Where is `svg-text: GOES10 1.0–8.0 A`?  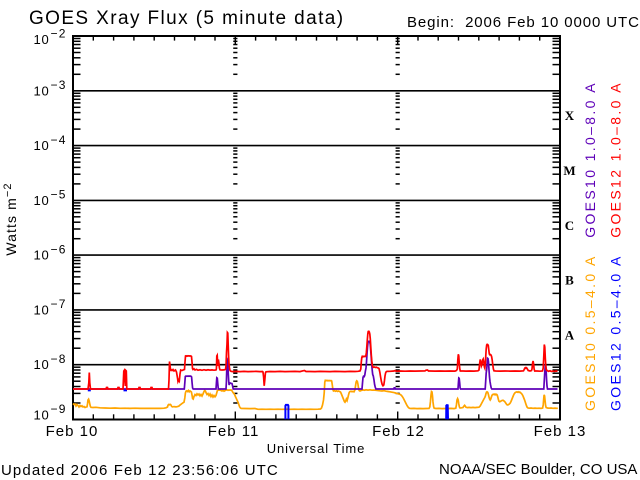
svg-text: GOES10 1.0–8.0 A is located at coordinates (590, 159).